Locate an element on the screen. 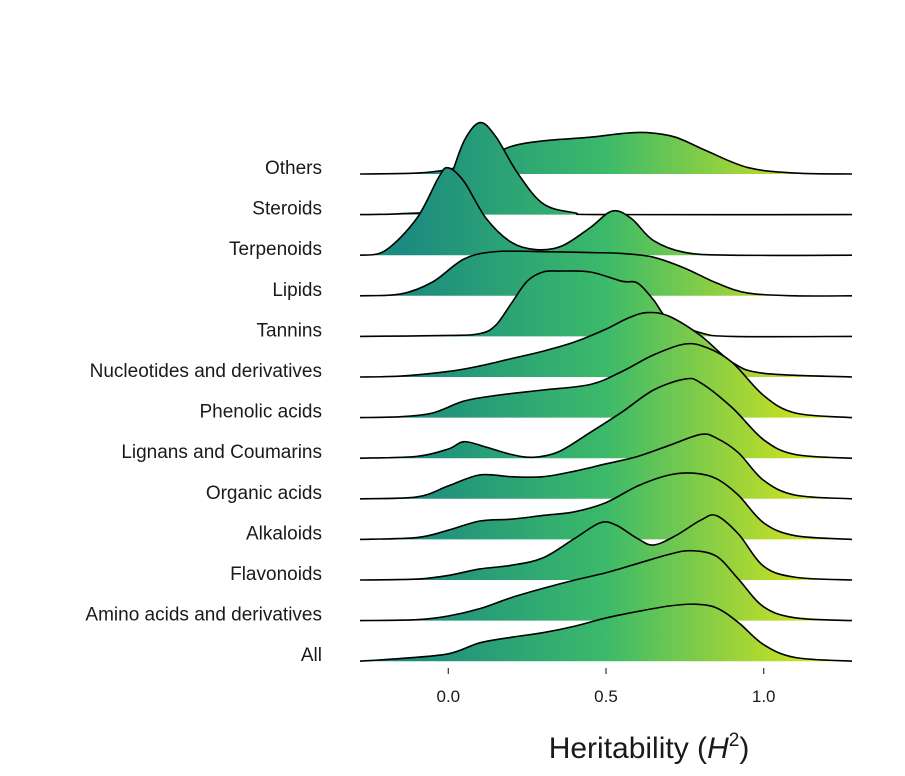 This screenshot has height=776, width=905. ridge-organic-acids is located at coordinates (606, 466).